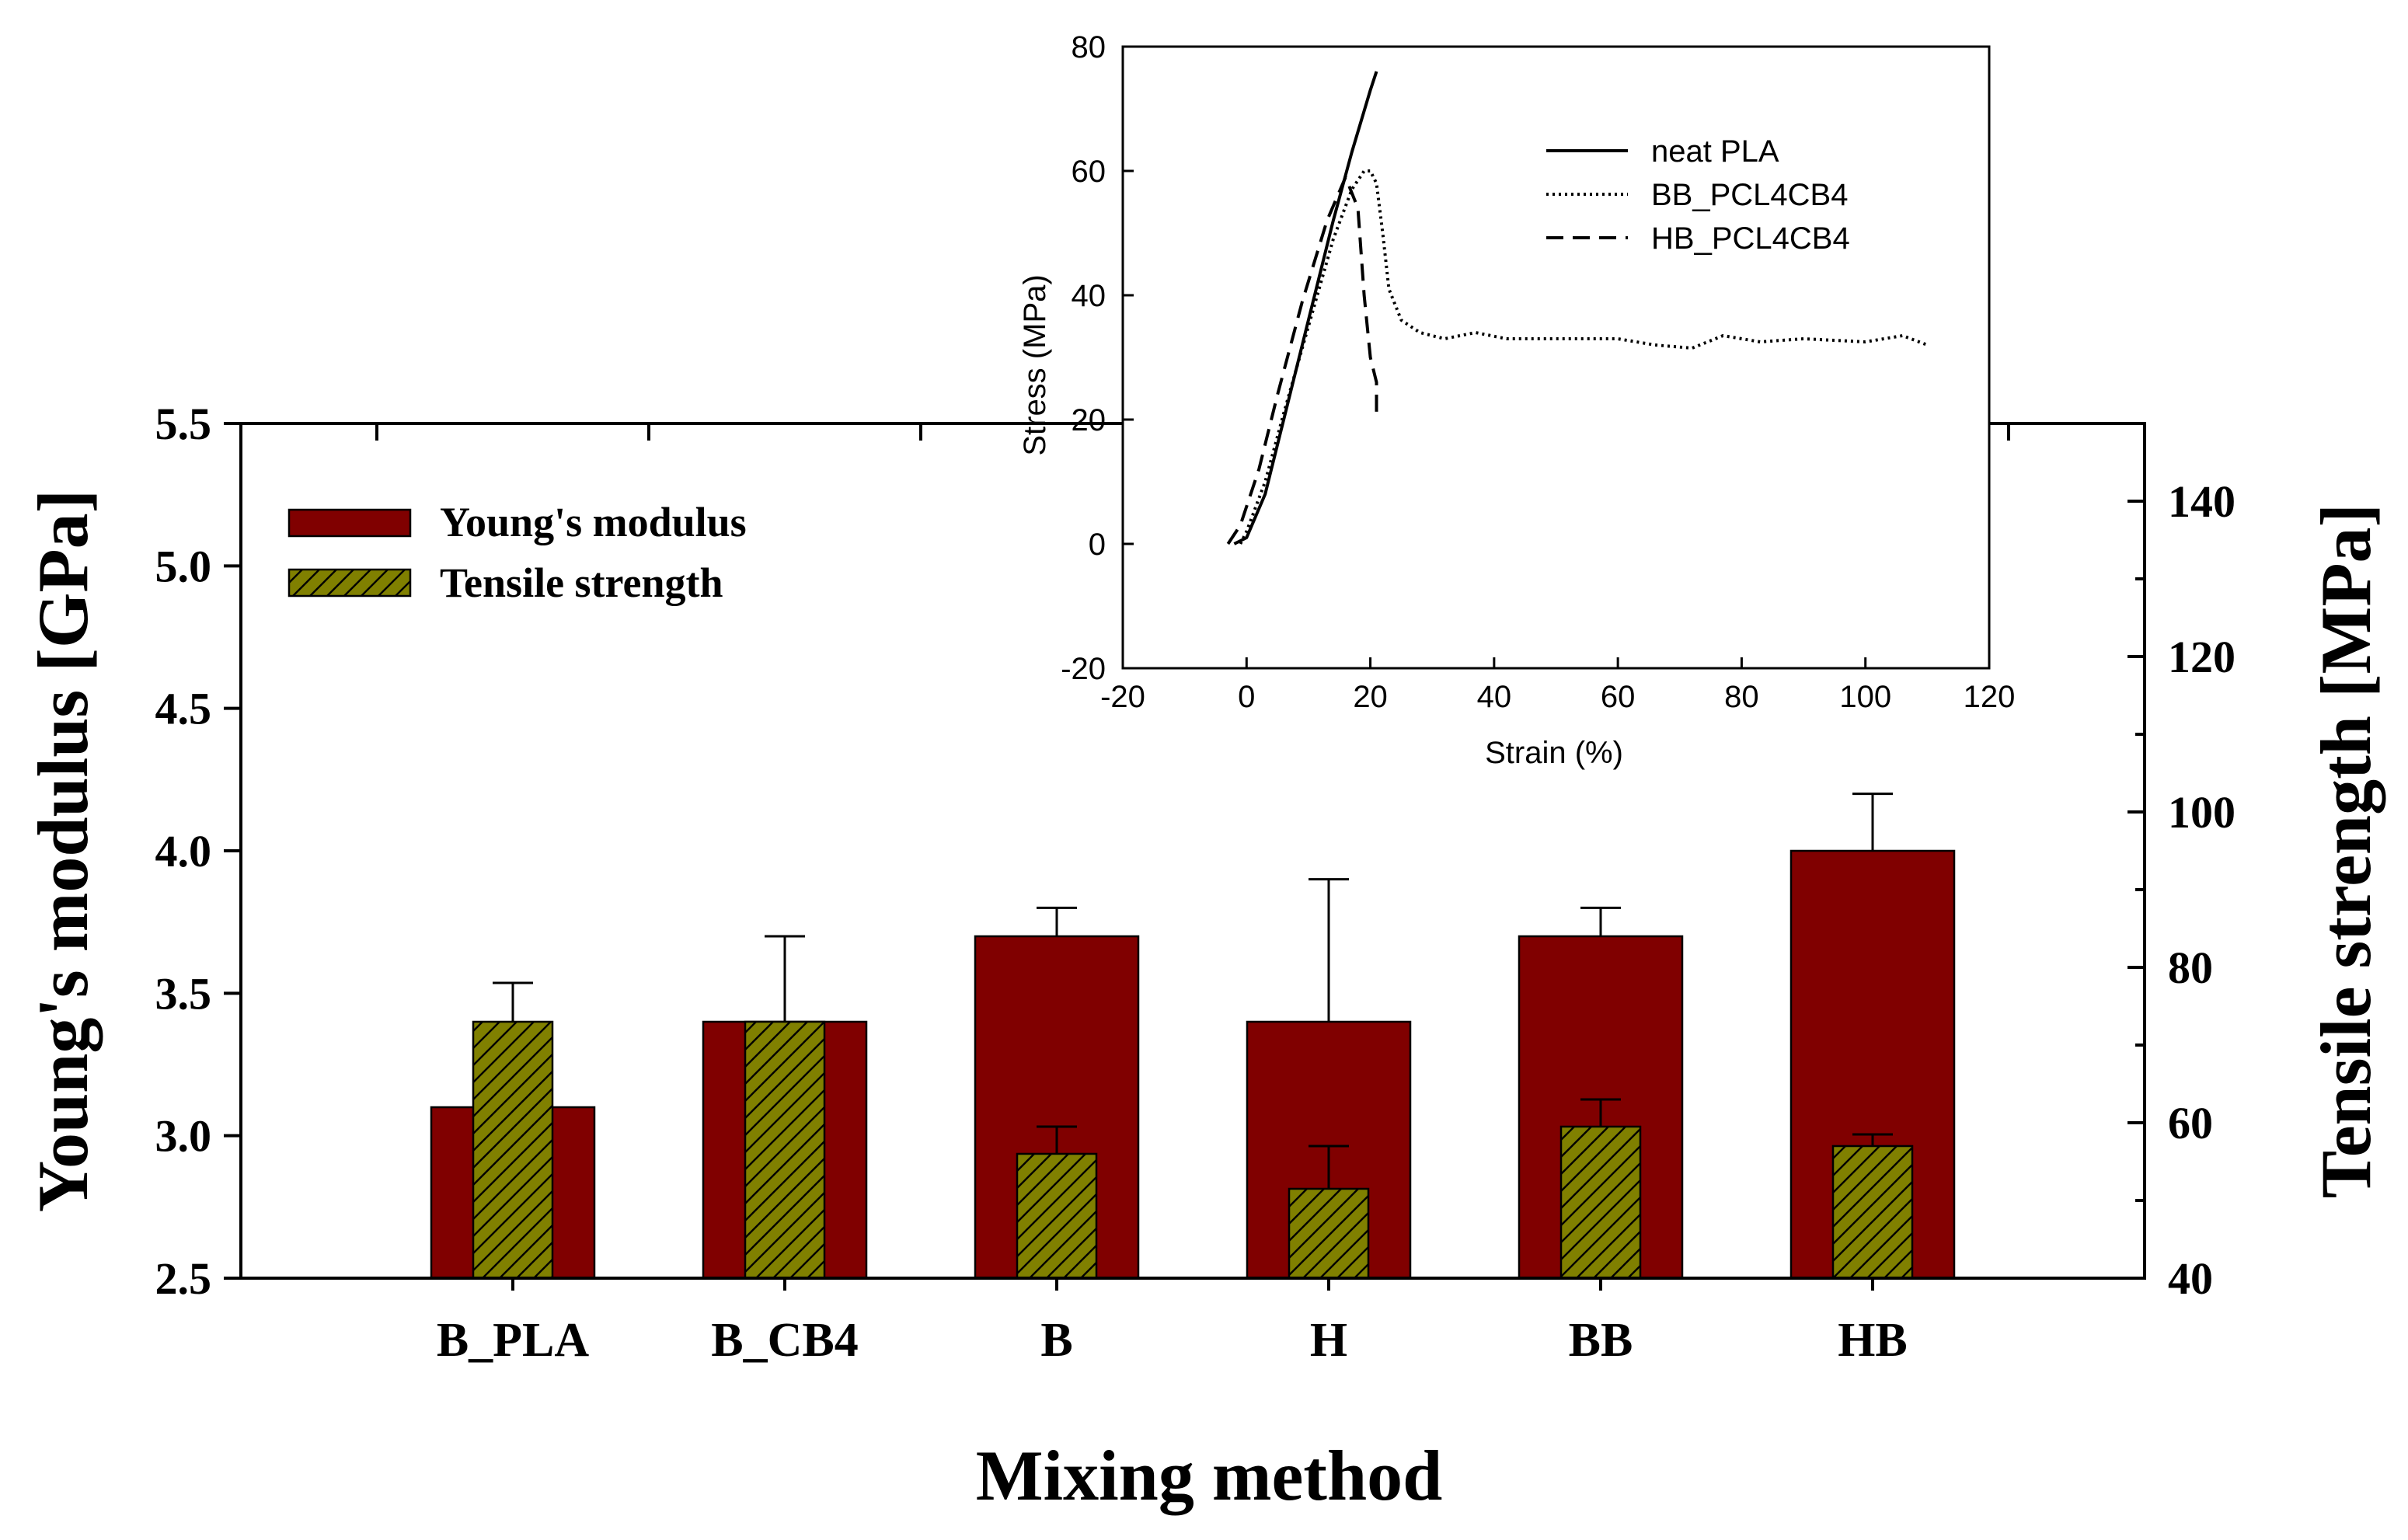  What do you see at coordinates (1089, 172) in the screenshot?
I see `inset-y-tick-label-4: 60` at bounding box center [1089, 172].